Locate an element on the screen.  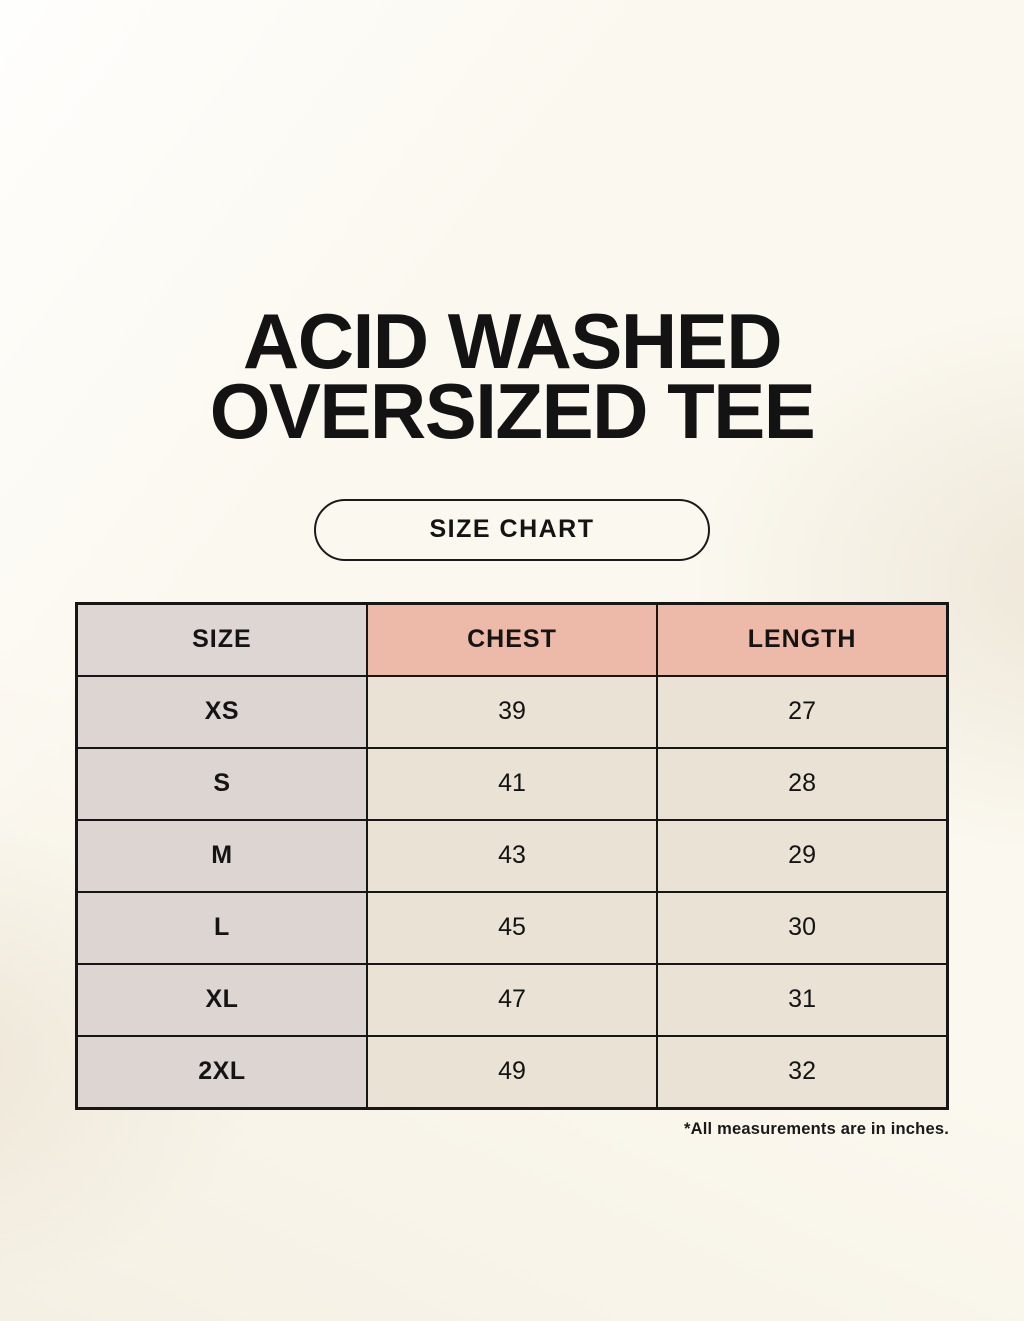
table-row: S 41 28 is located at coordinates (512, 783).